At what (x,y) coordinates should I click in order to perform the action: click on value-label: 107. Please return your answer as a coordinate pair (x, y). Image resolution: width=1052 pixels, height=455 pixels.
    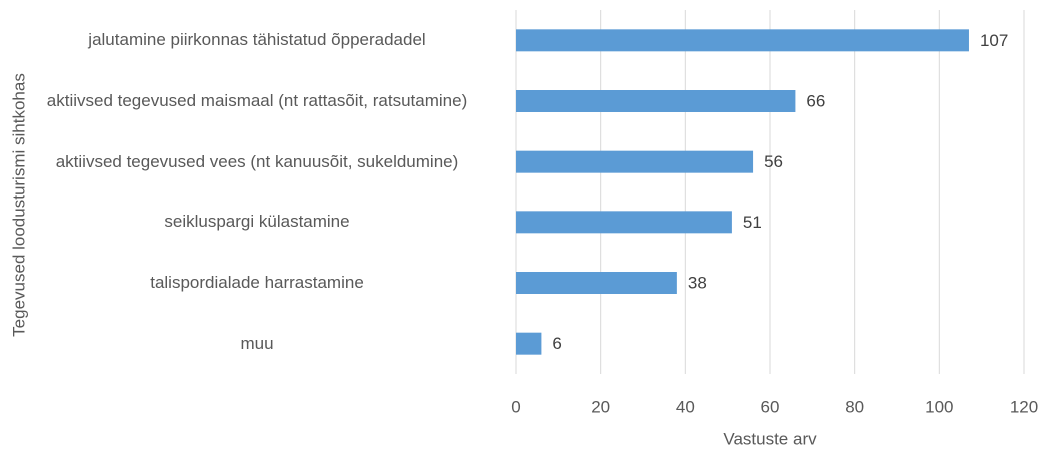
    Looking at the image, I should click on (994, 40).